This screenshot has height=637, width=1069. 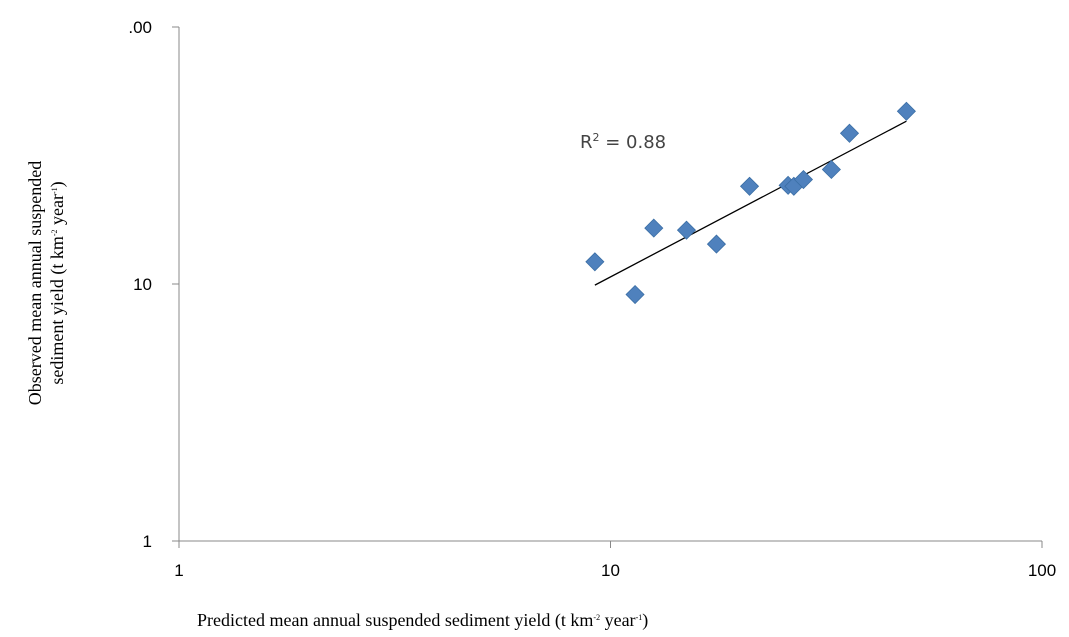 I want to click on r-squared-annotation: R2 = 0.88, so click(x=623, y=142).